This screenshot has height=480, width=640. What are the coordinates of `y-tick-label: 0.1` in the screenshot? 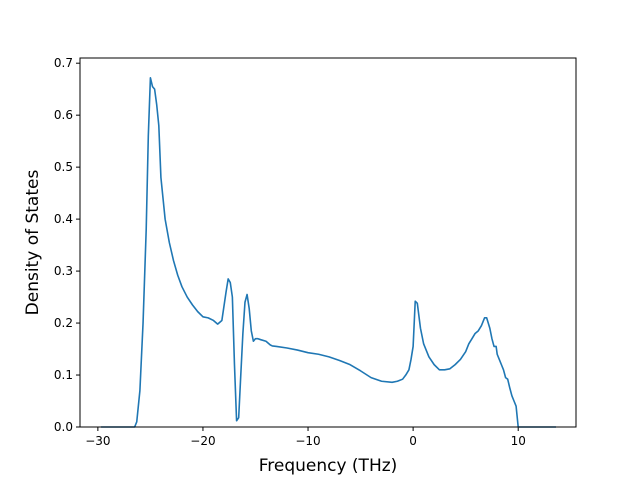 It's located at (63, 375).